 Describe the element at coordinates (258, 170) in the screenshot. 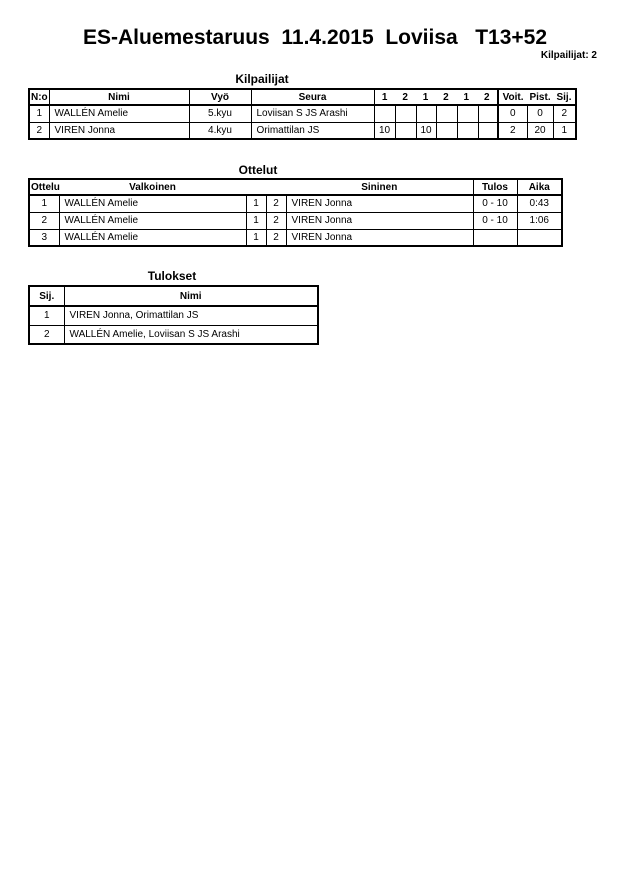

I see `section-heading-matches: Ottelut` at that location.